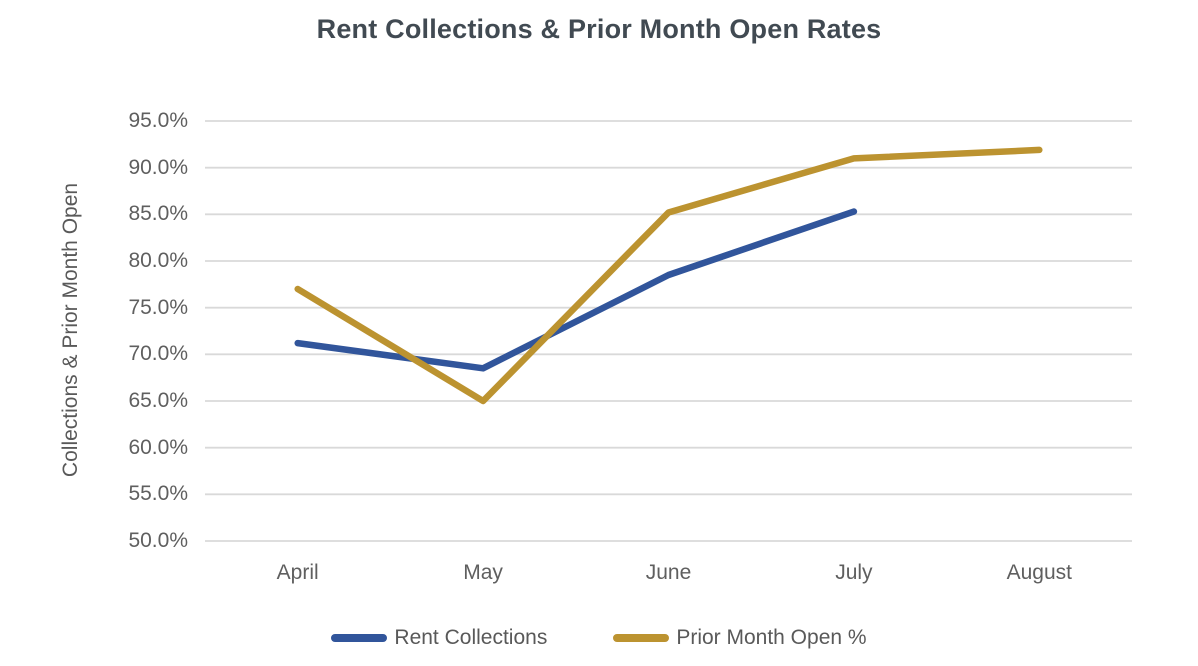 This screenshot has height=666, width=1198. Describe the element at coordinates (158, 214) in the screenshot. I see `y-tick-label: 85.0%` at that location.